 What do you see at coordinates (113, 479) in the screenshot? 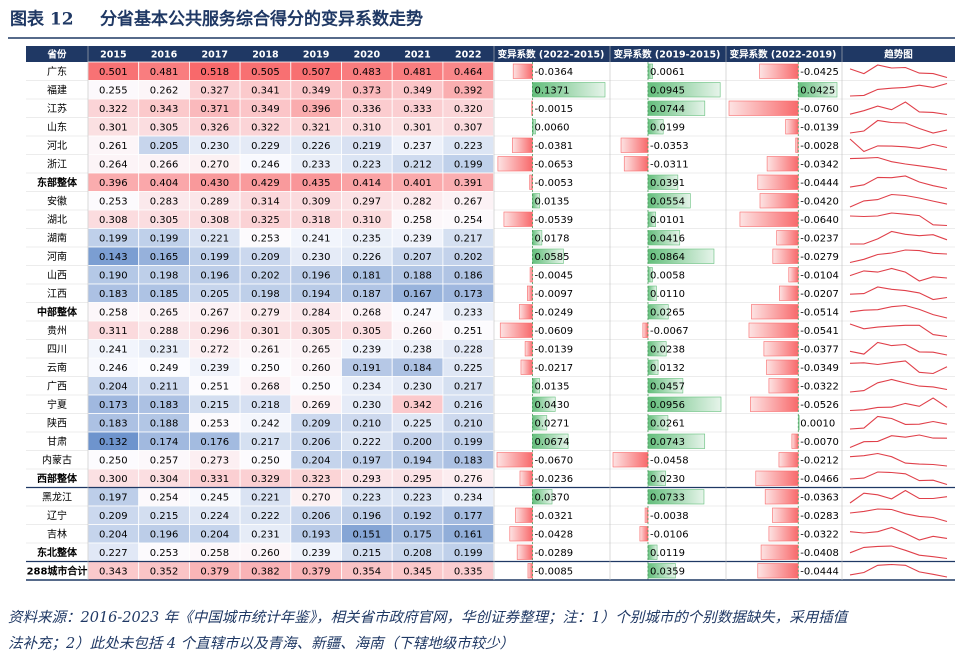
I see `score-value: 0.300` at bounding box center [113, 479].